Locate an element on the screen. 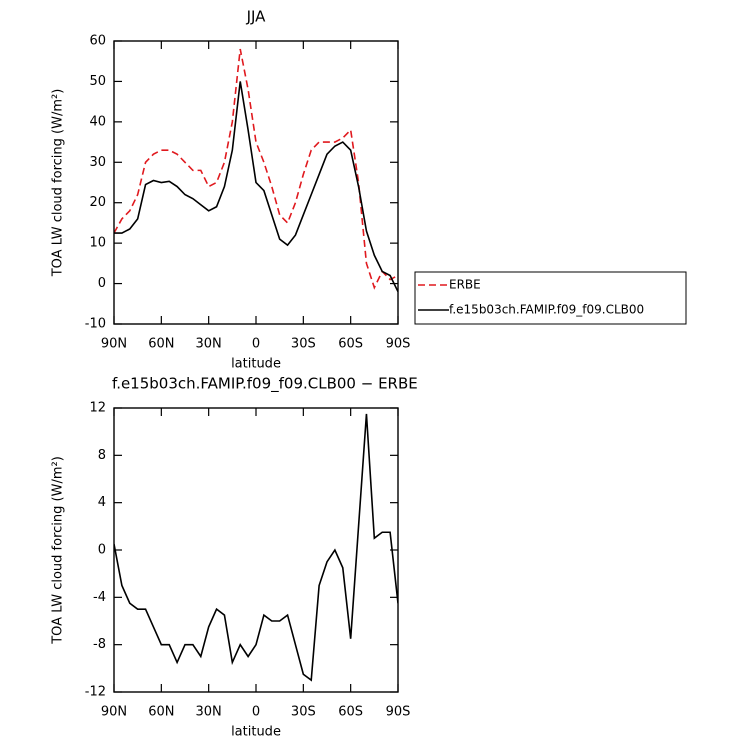 The image size is (733, 743). y-tick-label: 8 is located at coordinates (102, 455).